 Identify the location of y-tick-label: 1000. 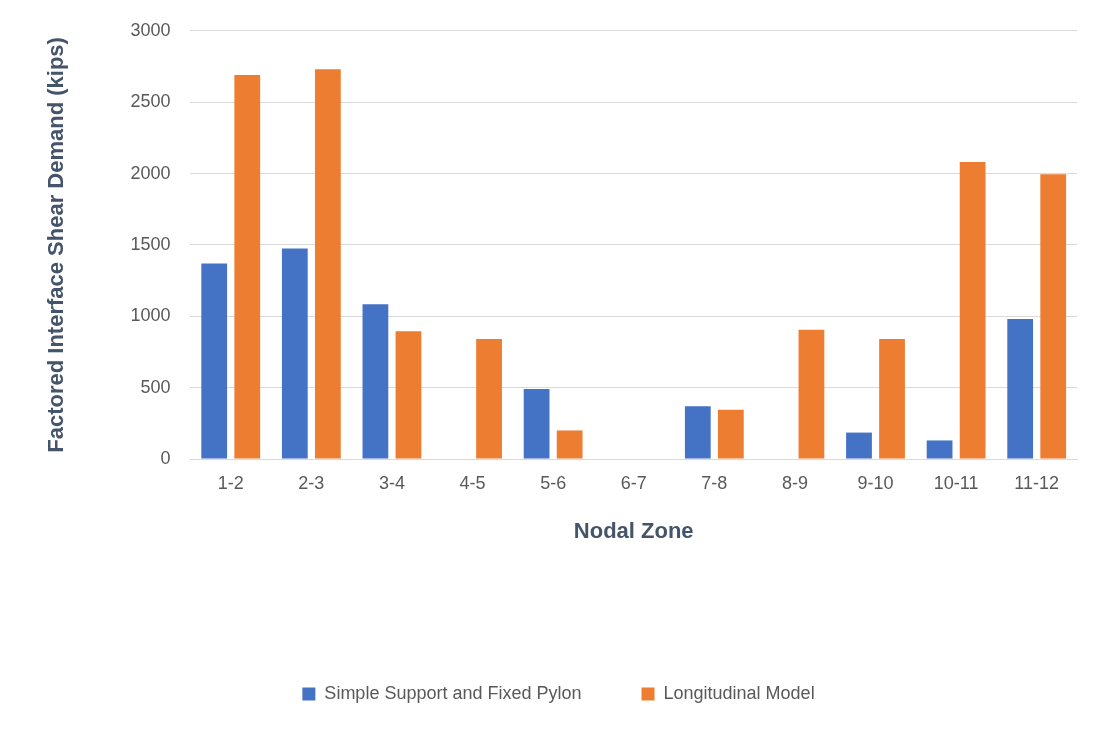
(150, 315).